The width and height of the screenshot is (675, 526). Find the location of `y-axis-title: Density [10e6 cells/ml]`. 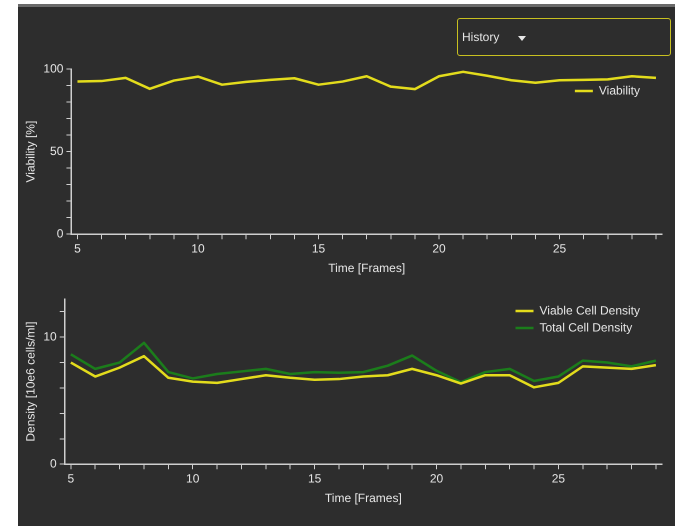

y-axis-title: Density [10e6 cells/ml] is located at coordinates (31, 382).